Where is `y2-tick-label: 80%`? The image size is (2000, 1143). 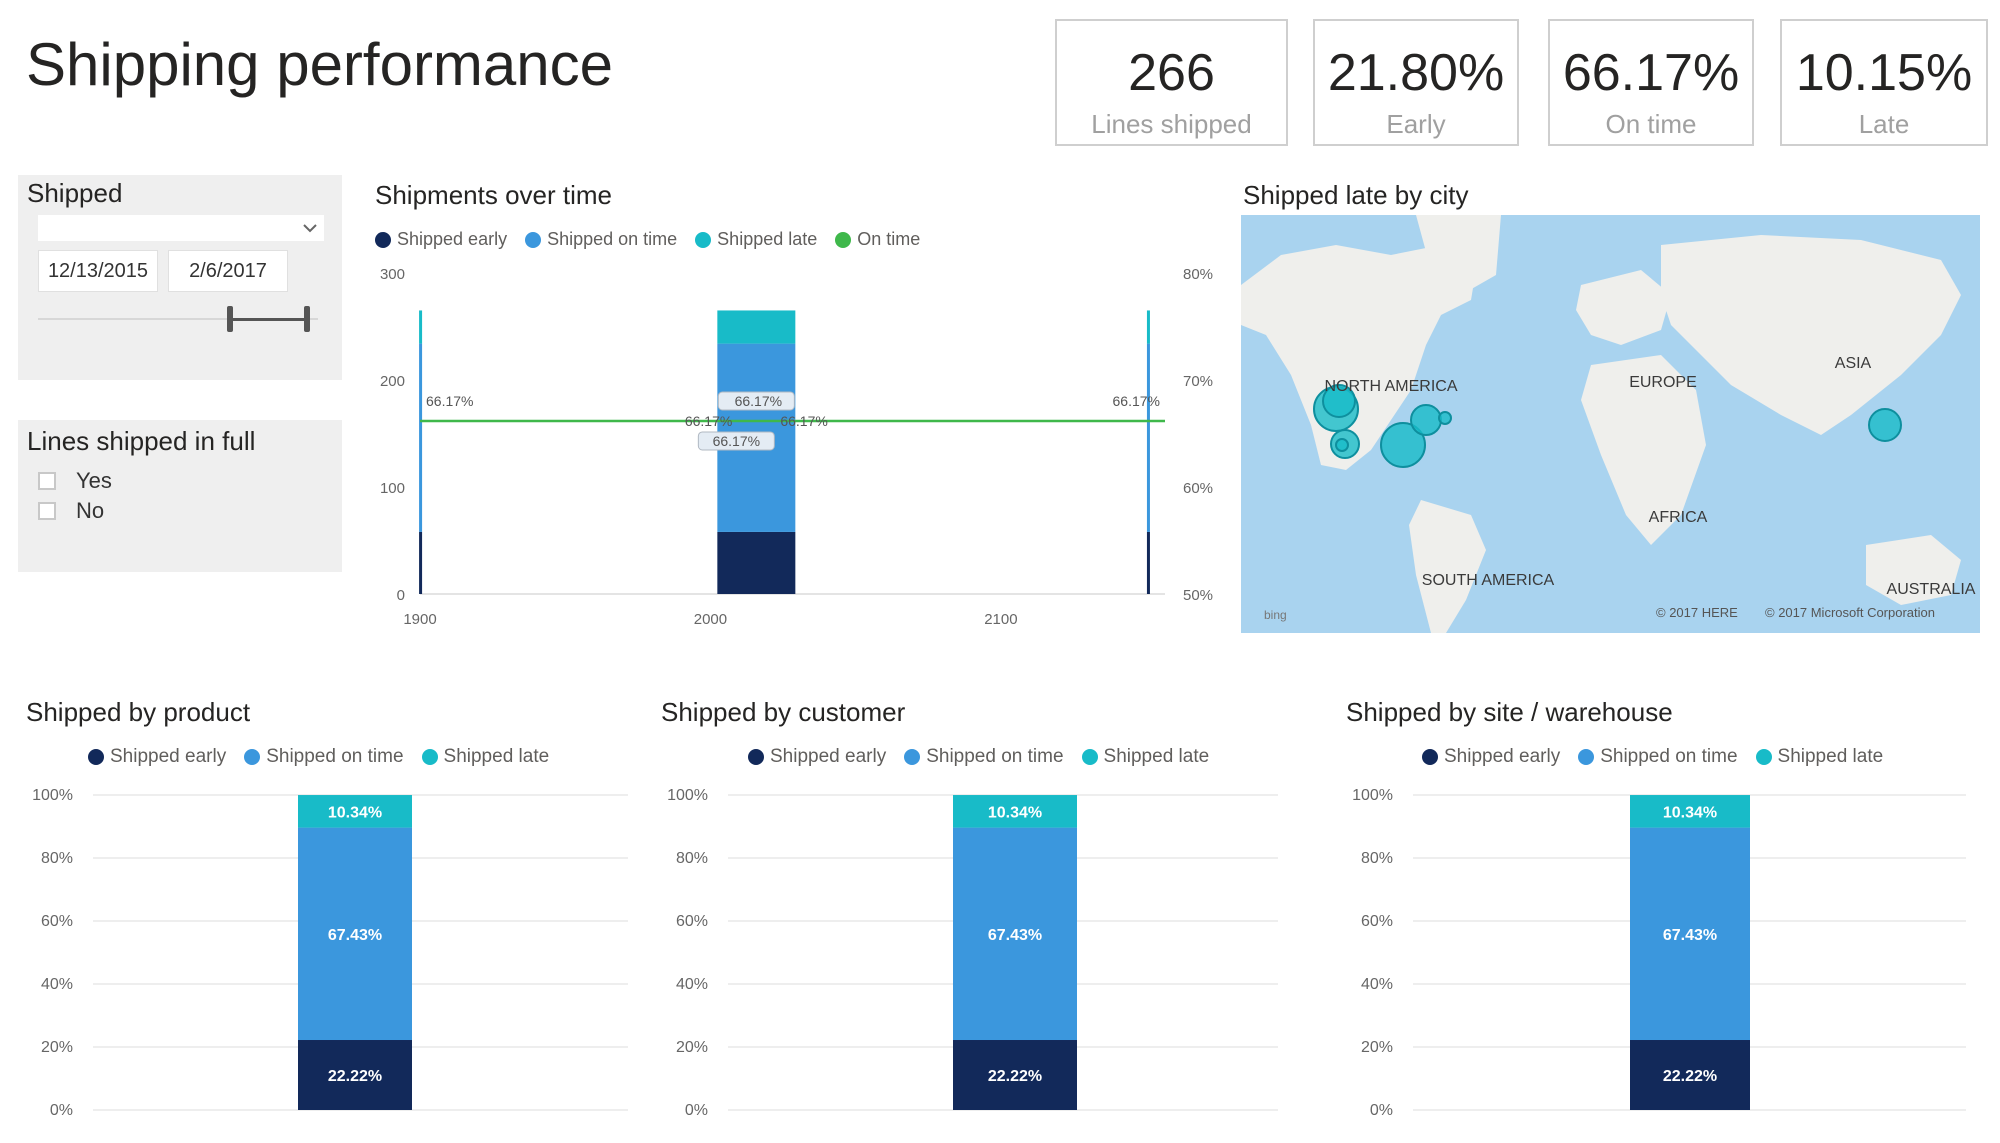
y2-tick-label: 80% is located at coordinates (1198, 274).